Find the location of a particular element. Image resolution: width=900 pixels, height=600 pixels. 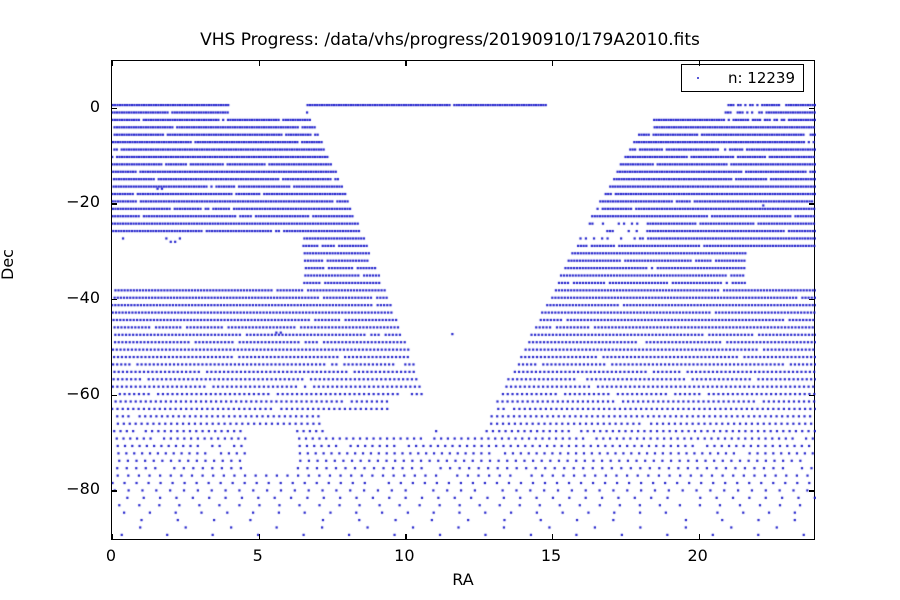

x-tick-label: 20 is located at coordinates (697, 555).